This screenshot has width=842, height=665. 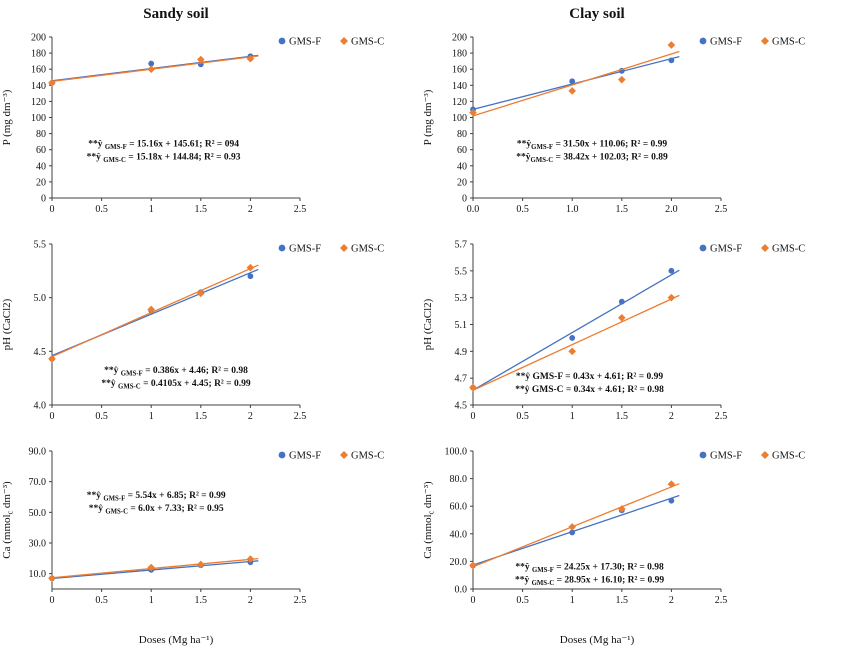 What do you see at coordinates (459, 507) in the screenshot?
I see `svg-text: 60.0` at bounding box center [459, 507].